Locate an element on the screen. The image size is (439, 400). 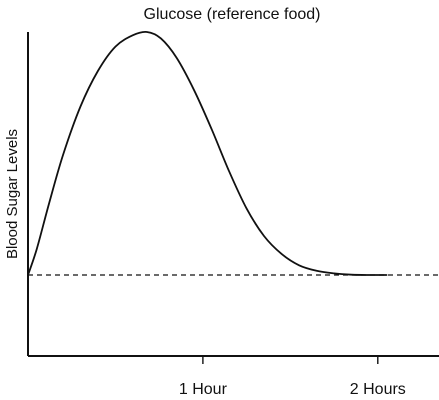
x-tick-labels: 1 Hour 2 Hours is located at coordinates (292, 389).